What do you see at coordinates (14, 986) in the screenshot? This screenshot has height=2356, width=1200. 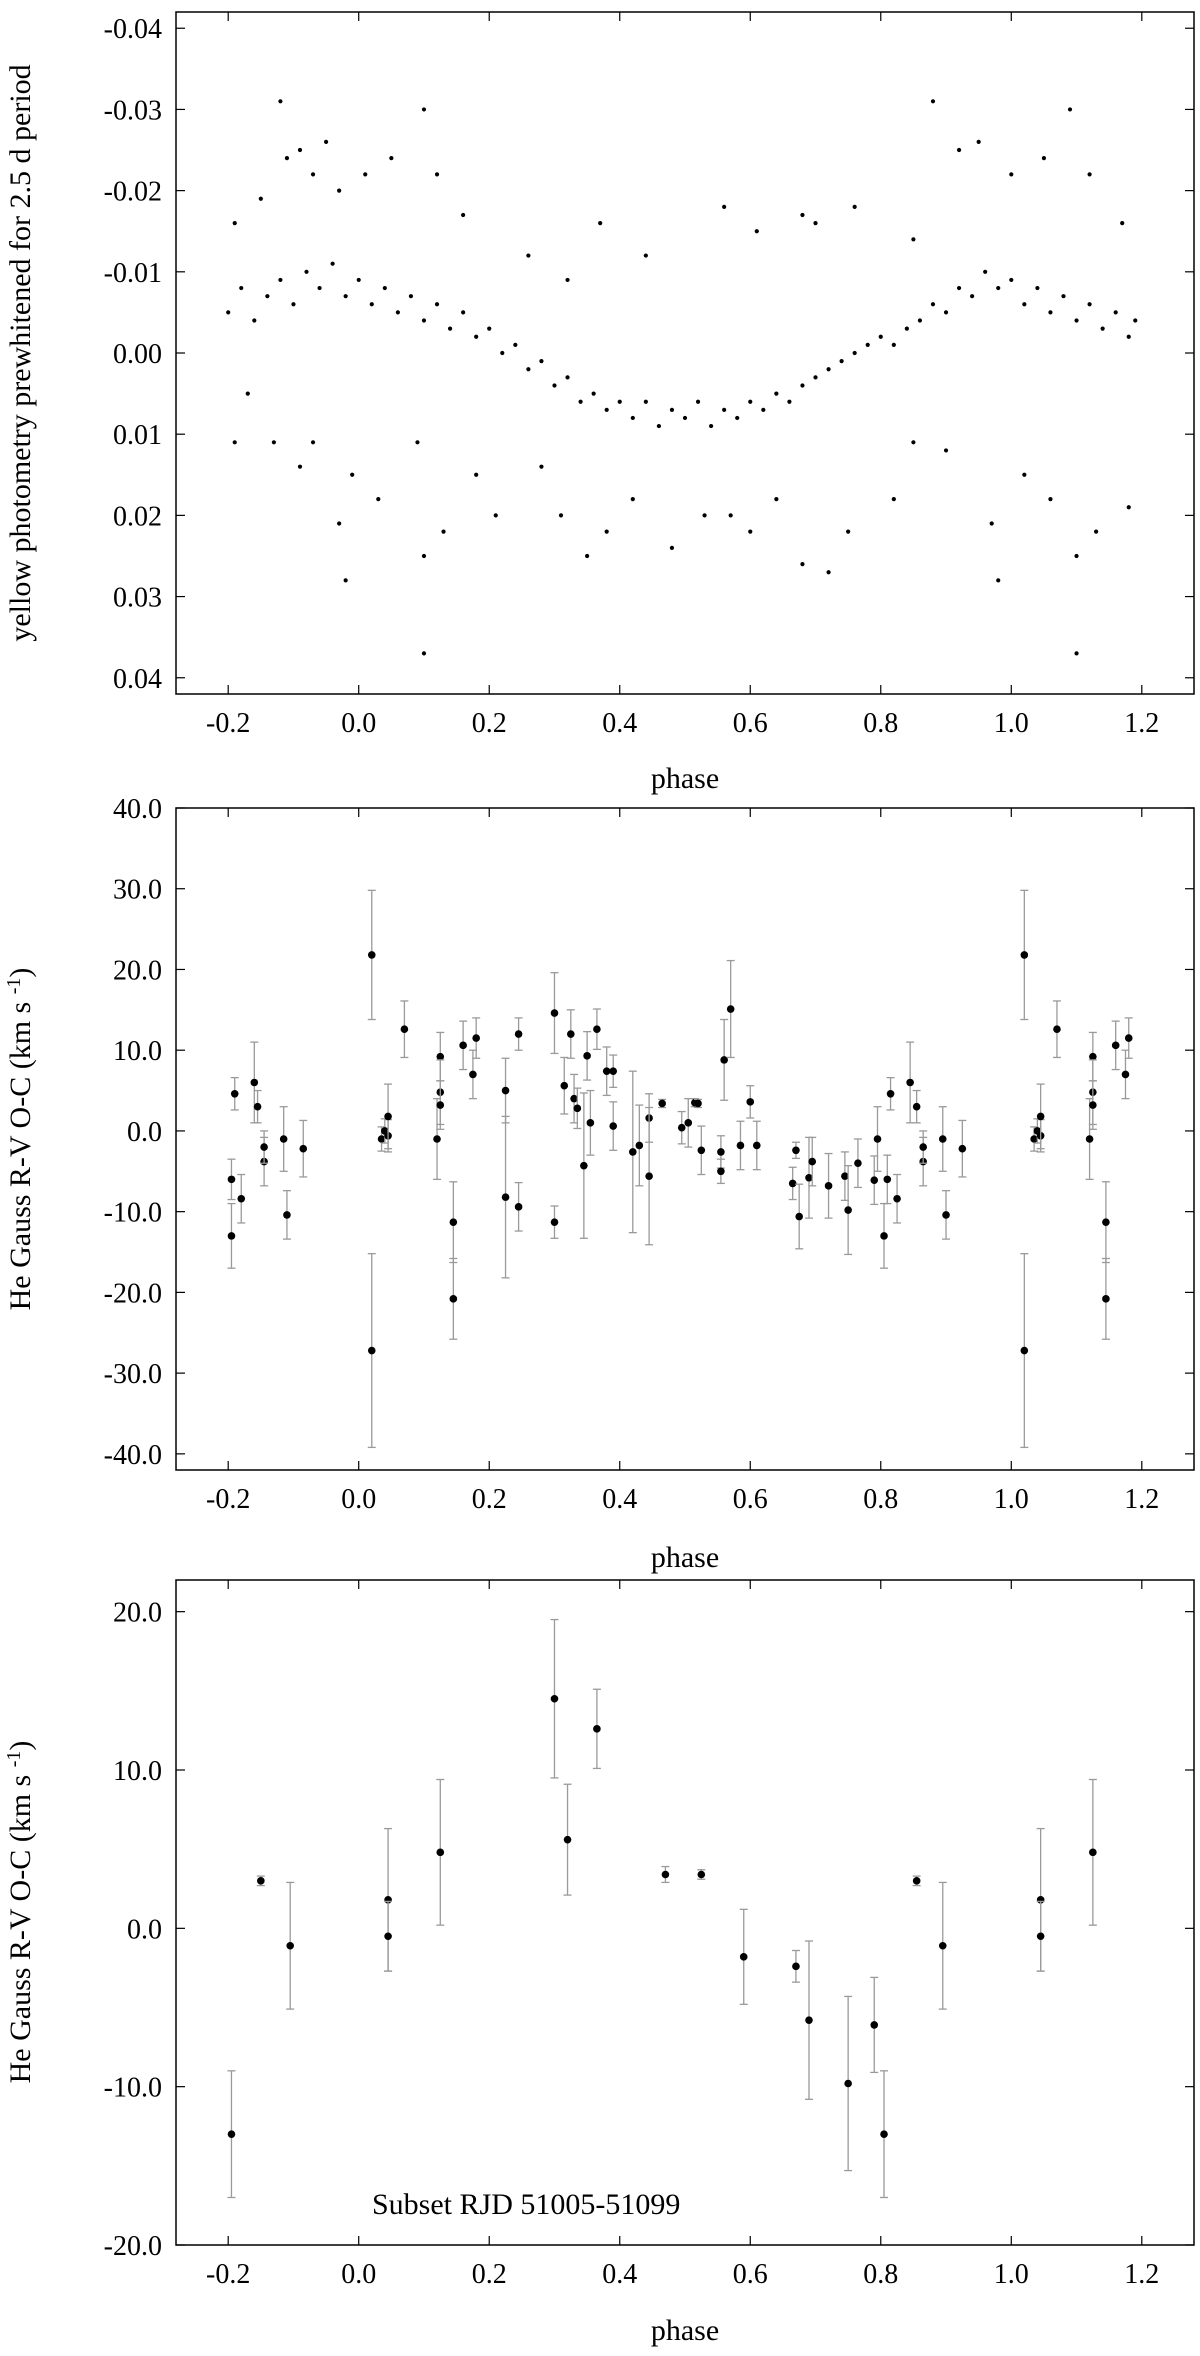 I see `unit-superscript: -1` at bounding box center [14, 986].